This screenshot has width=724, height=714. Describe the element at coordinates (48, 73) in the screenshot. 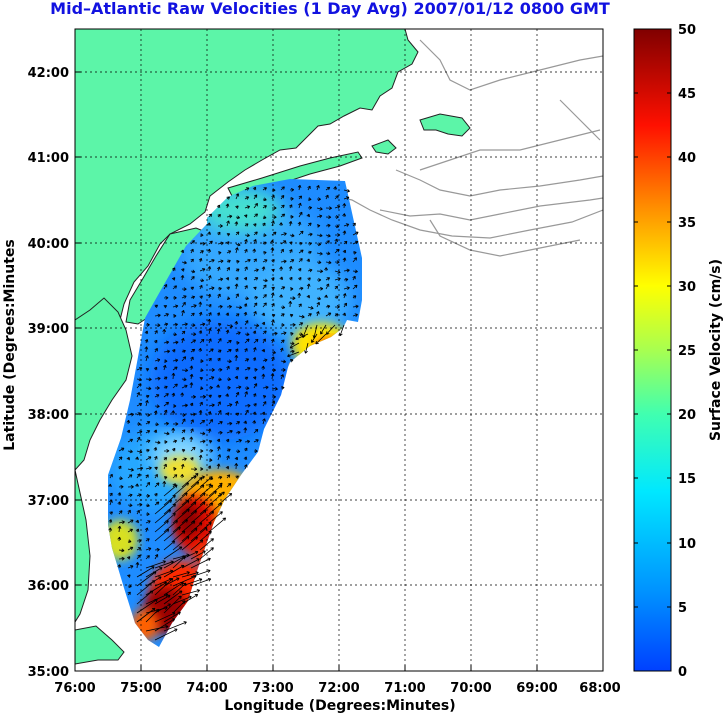

I see `lat-tick-label: 42:00` at that location.